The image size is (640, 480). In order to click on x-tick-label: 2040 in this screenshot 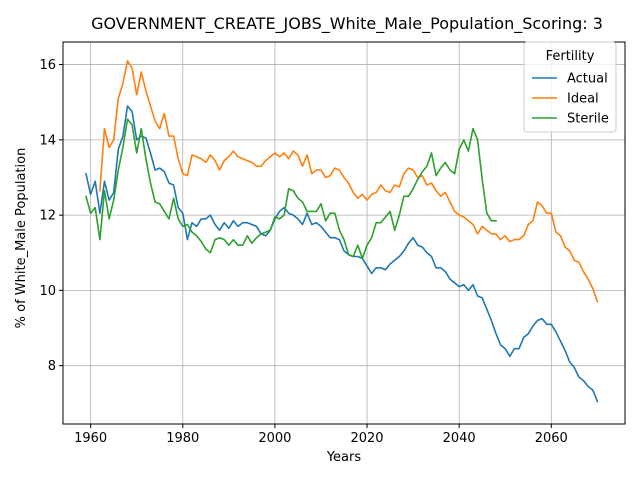, I will do `click(459, 438)`.